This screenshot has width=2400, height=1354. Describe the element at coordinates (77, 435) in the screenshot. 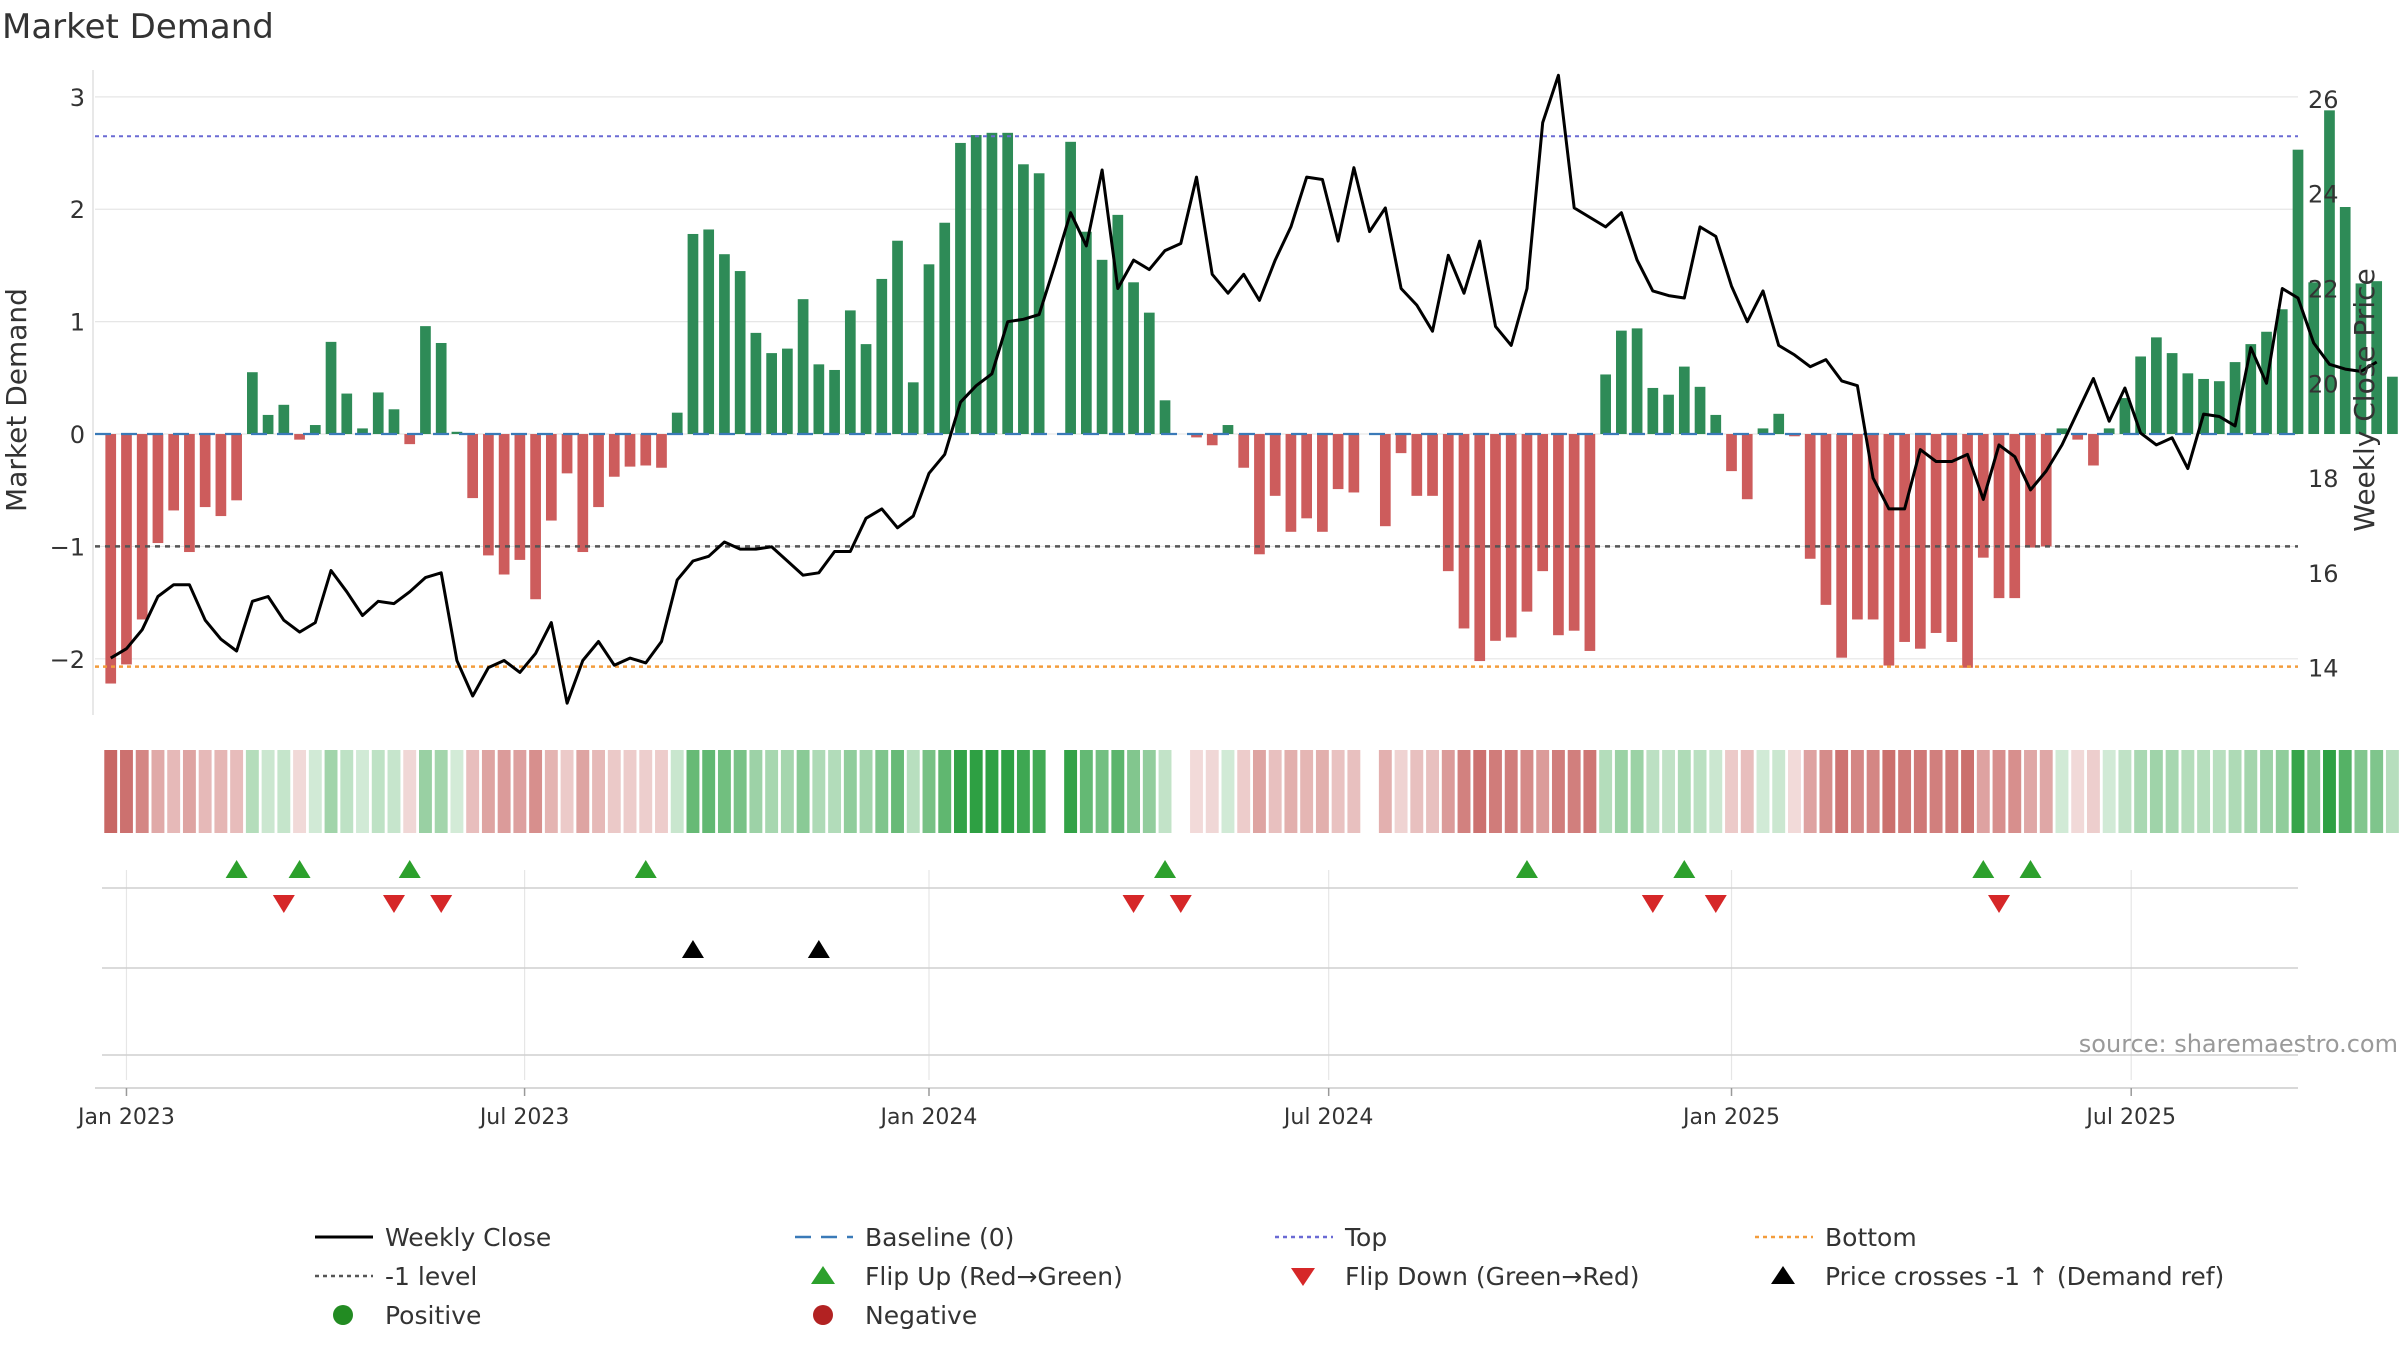

I see `y-tick-left-label: 0` at that location.